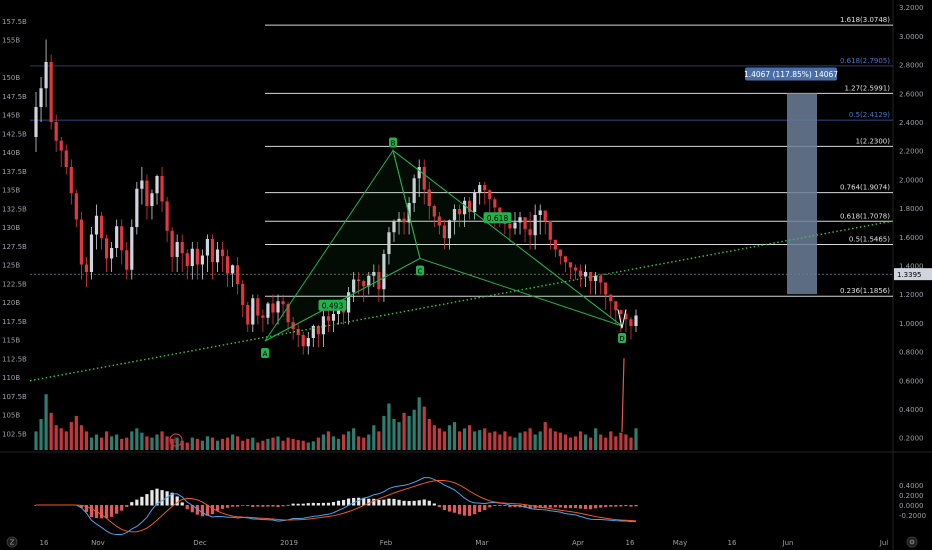  I want to click on macd-tick-label: 0.0000, so click(911, 506).